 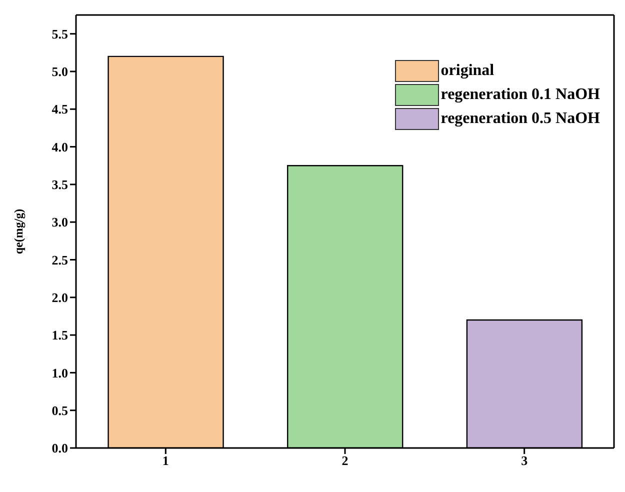 I want to click on x-tick-label: 2, so click(x=345, y=460).